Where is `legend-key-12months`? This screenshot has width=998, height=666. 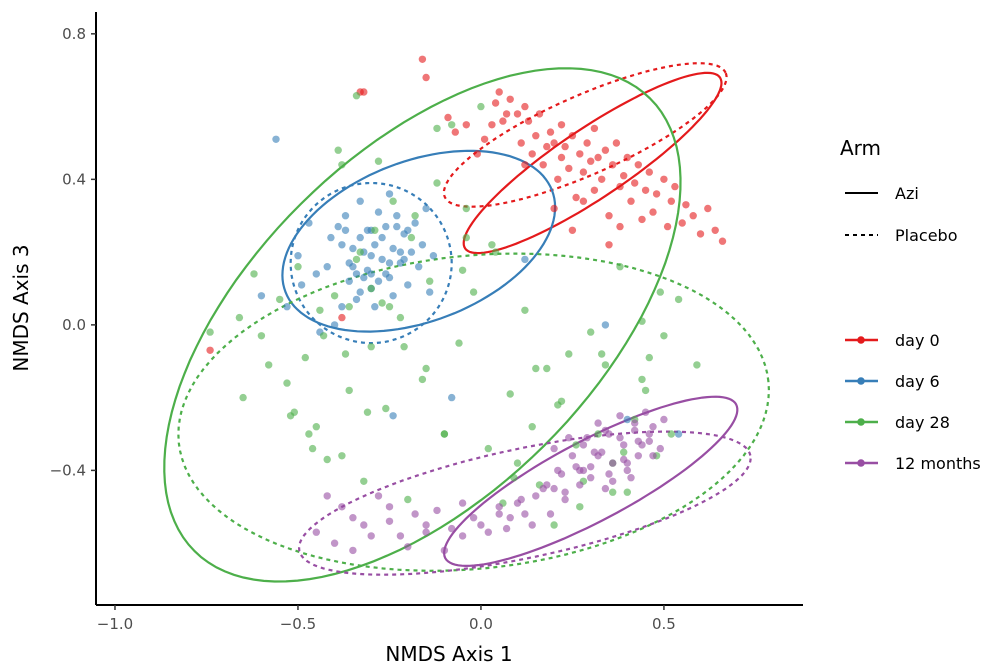 legend-key-12months is located at coordinates (861, 463).